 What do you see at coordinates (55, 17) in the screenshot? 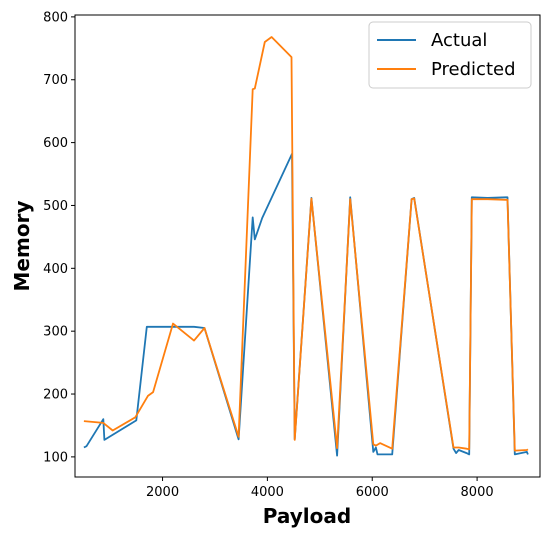
I see `y-tick-label: 800` at bounding box center [55, 17].